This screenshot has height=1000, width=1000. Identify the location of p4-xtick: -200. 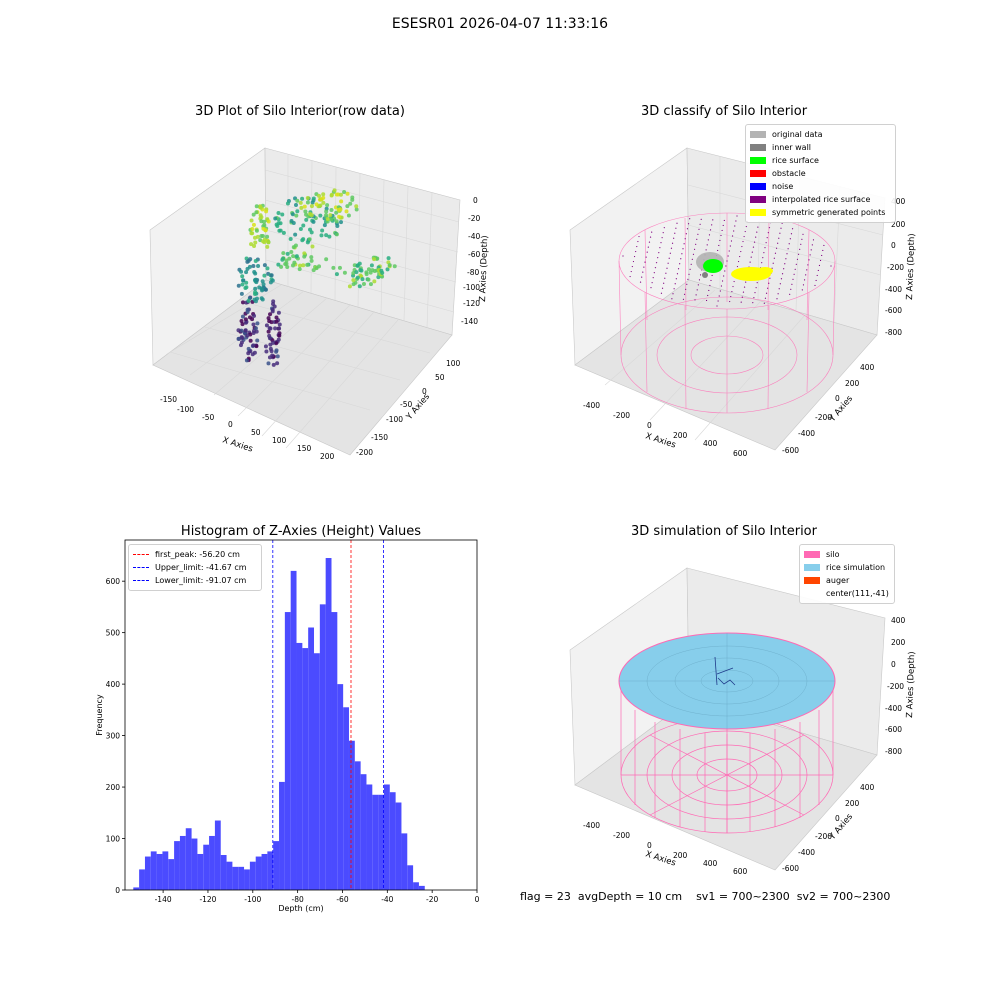
(621, 835).